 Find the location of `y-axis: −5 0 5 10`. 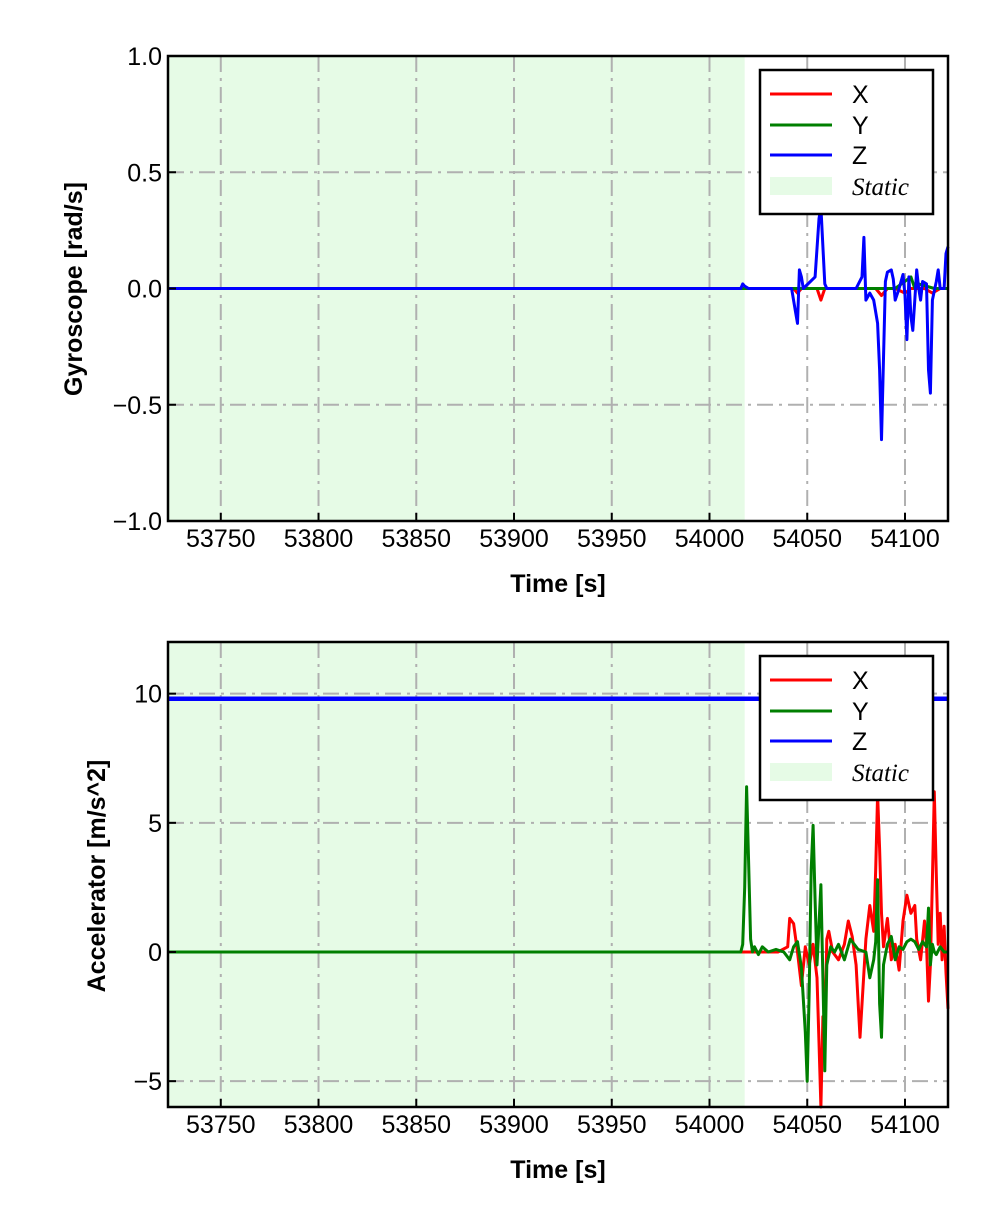

y-axis: −5 0 5 10 is located at coordinates (154, 888).